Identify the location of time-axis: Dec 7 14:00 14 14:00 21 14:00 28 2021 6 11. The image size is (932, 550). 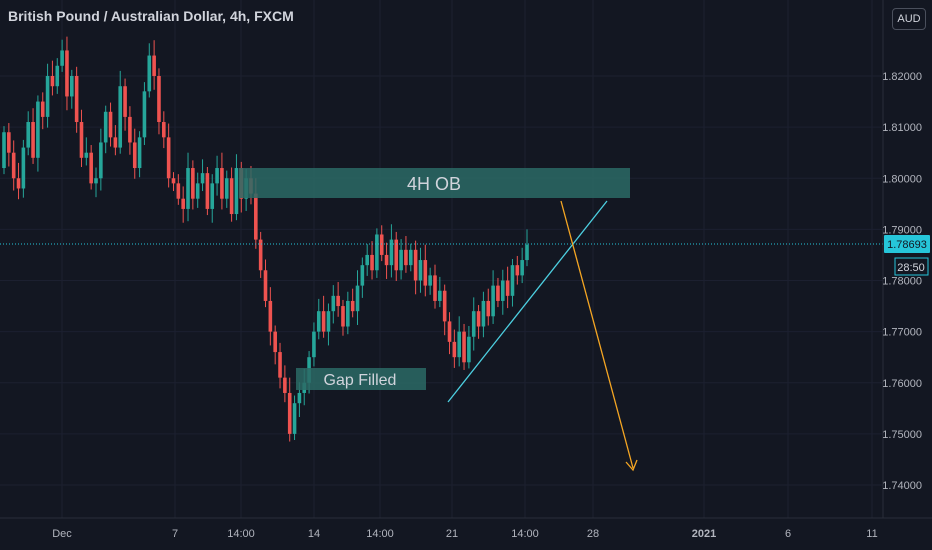
(464, 534).